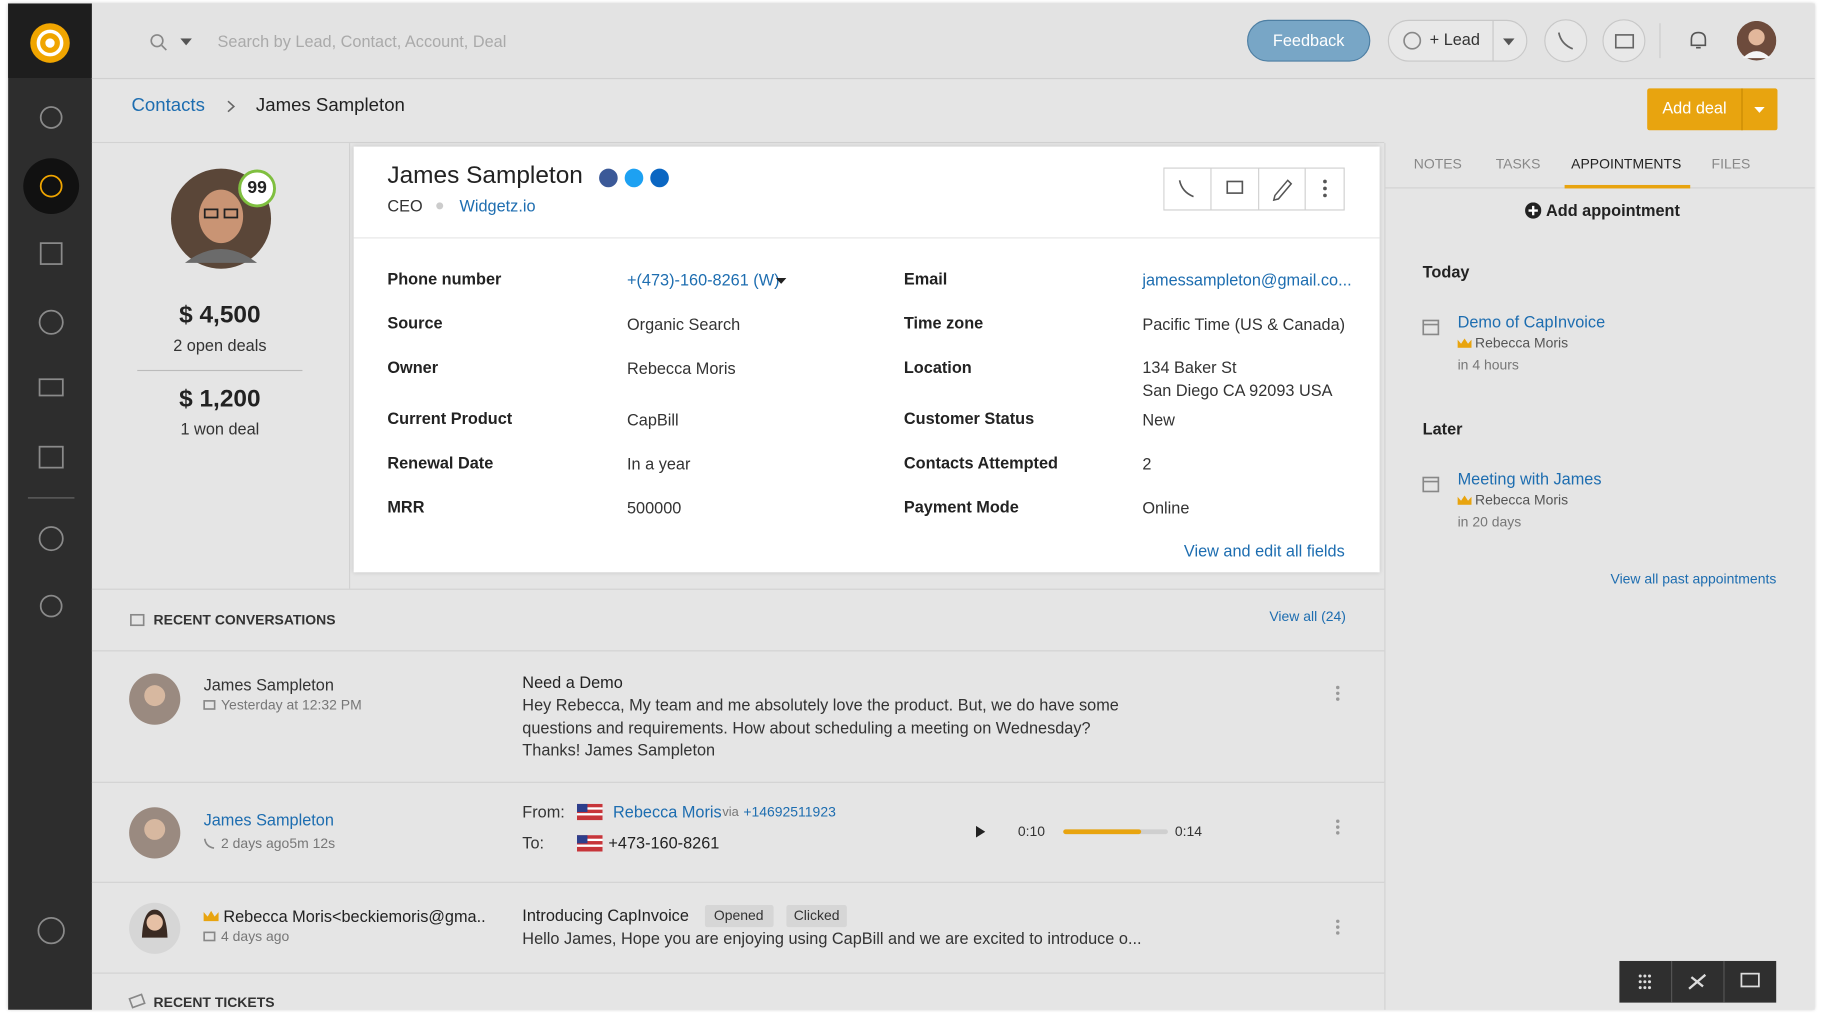 The image size is (1824, 1020). Describe the element at coordinates (159, 43) in the screenshot. I see `search-icon` at that location.